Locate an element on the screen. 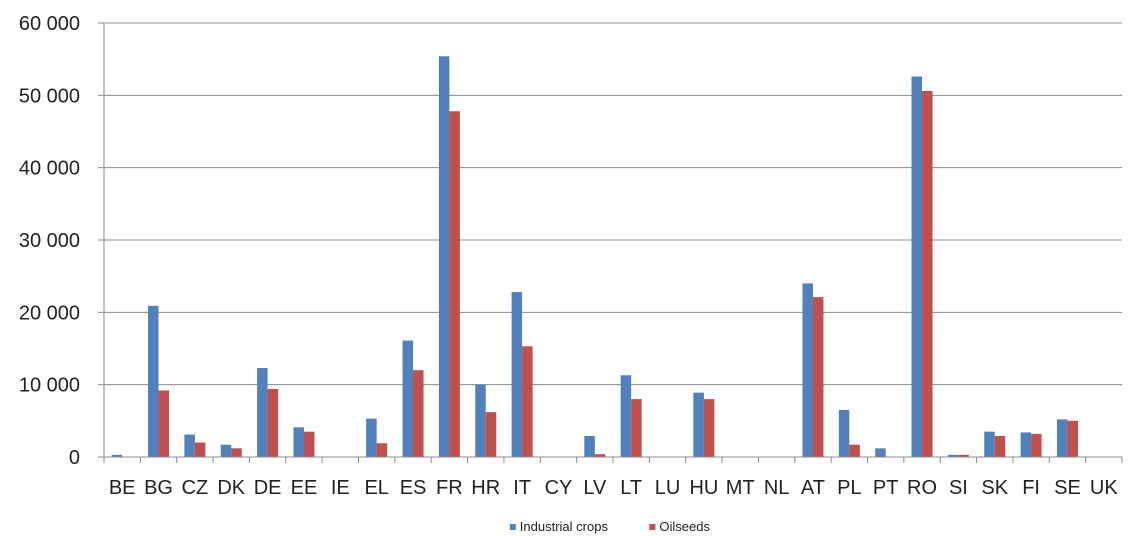 This screenshot has height=536, width=1129. x-tick-label: FI is located at coordinates (1031, 488).